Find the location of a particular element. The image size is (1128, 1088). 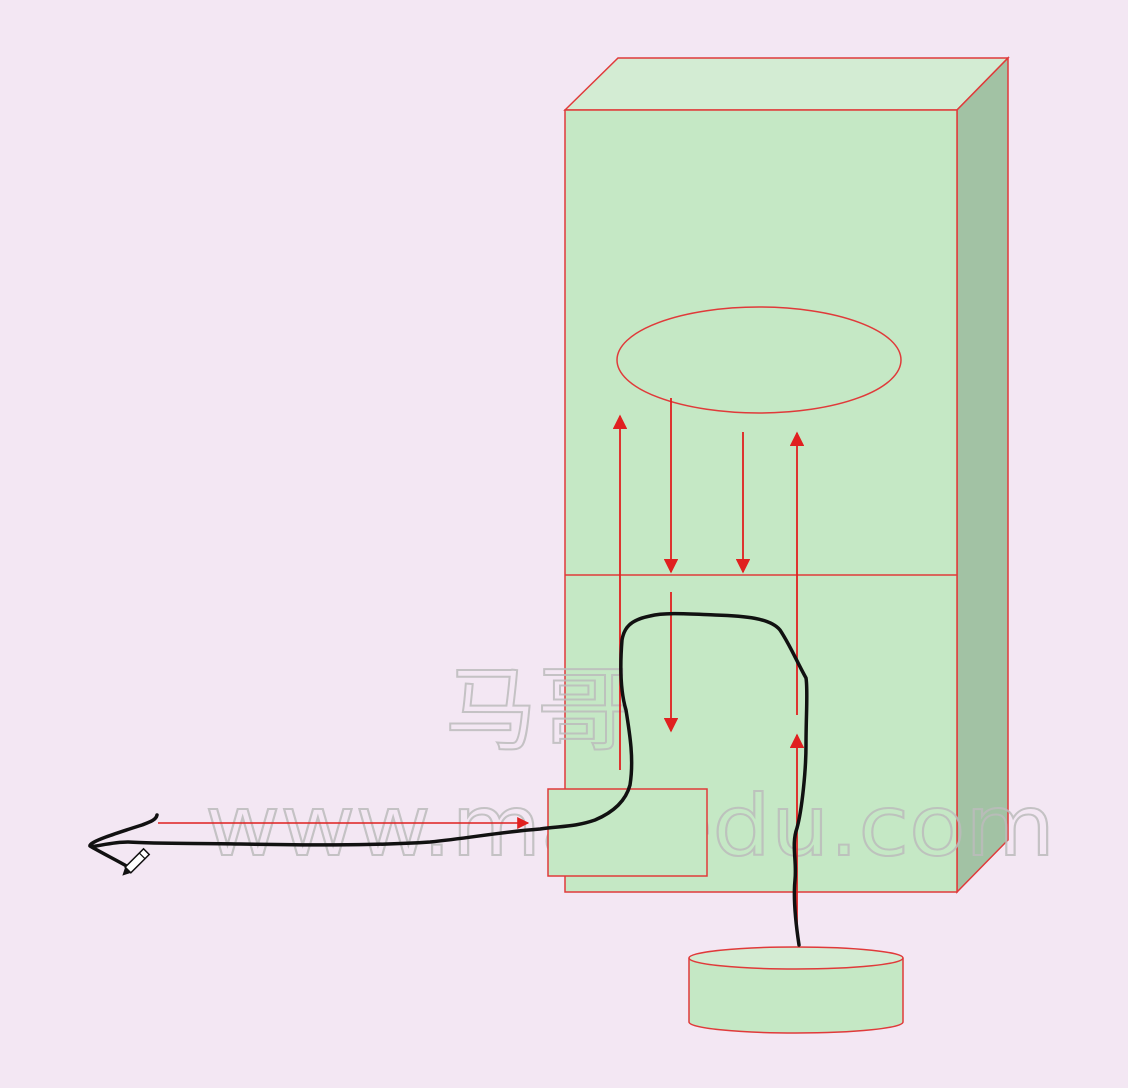

server-box-side-face is located at coordinates (982, 475).